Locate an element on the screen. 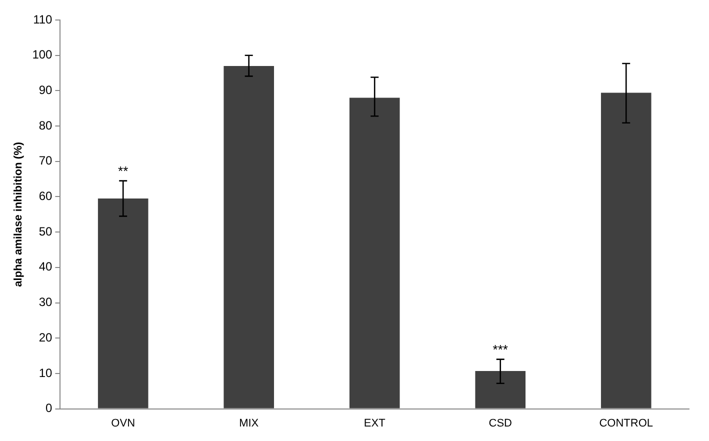 The image size is (709, 441). y-tick-label: 90 is located at coordinates (45, 90).